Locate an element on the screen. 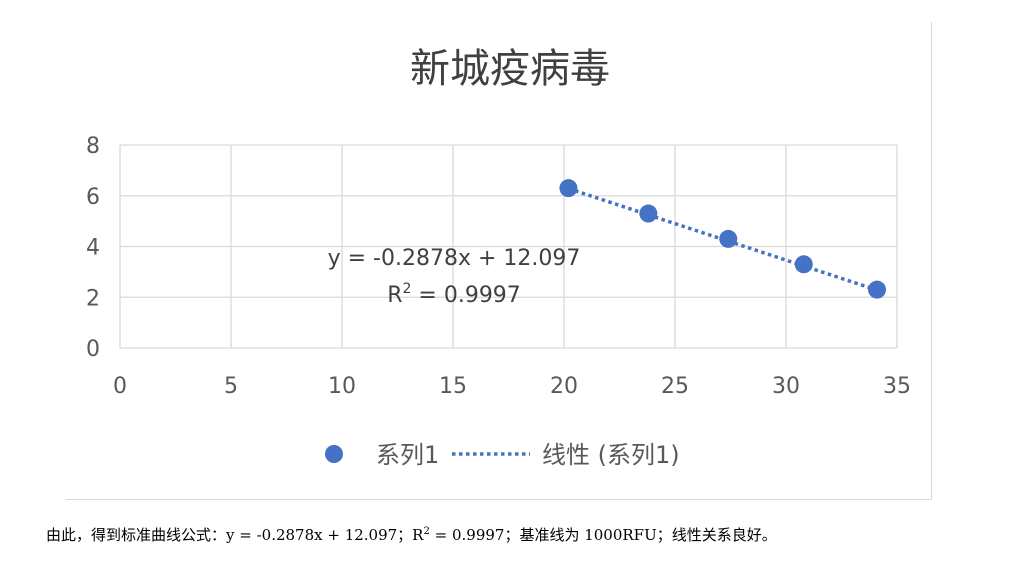 The width and height of the screenshot is (1036, 563). chart-title: 新城疫病毒 is located at coordinates (510, 69).